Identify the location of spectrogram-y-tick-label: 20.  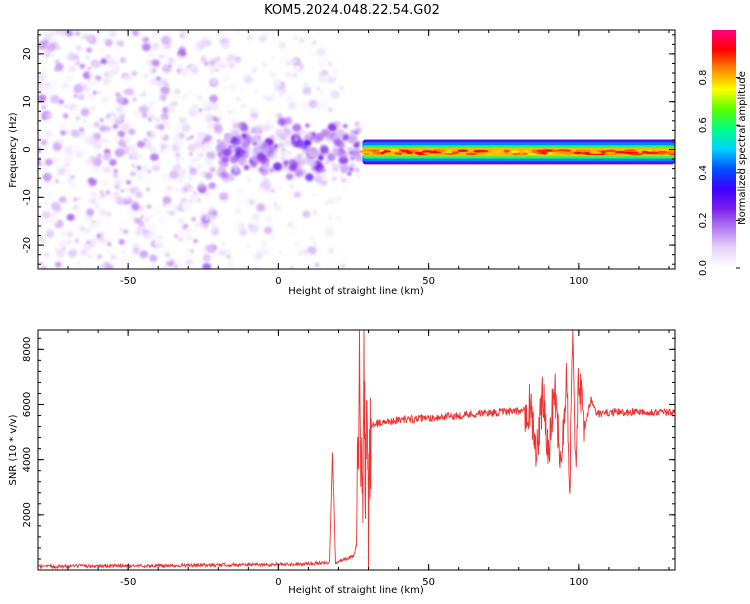
(27, 54).